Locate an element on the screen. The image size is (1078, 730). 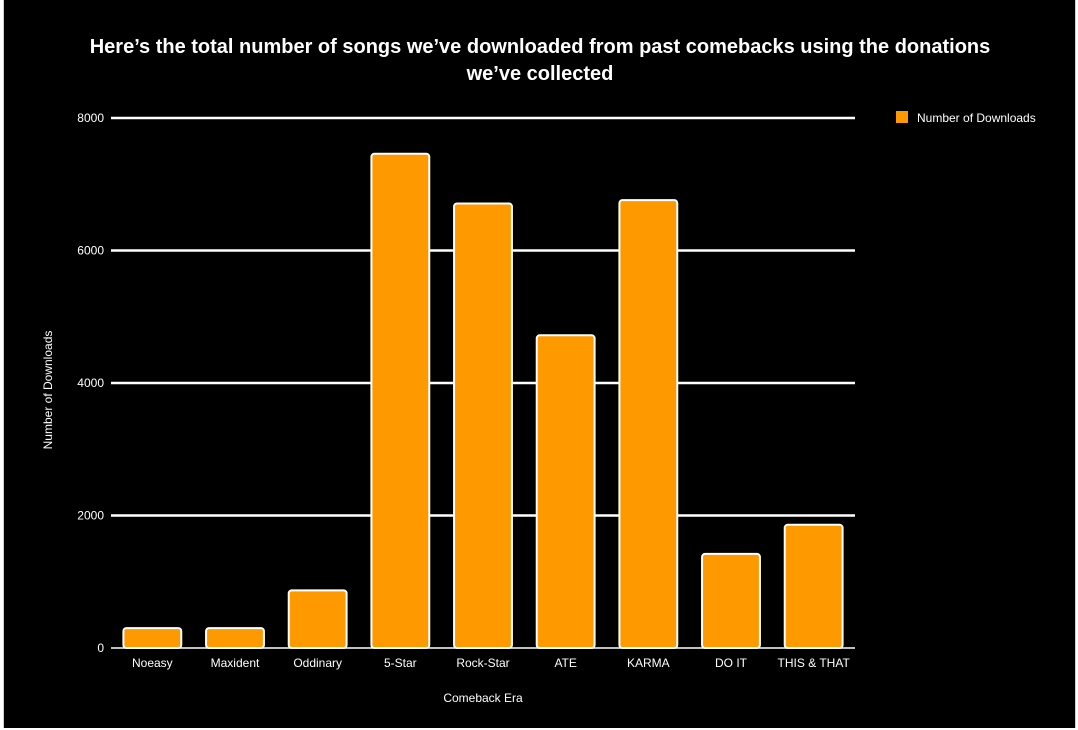
legend: Number of Downloads is located at coordinates (966, 118).